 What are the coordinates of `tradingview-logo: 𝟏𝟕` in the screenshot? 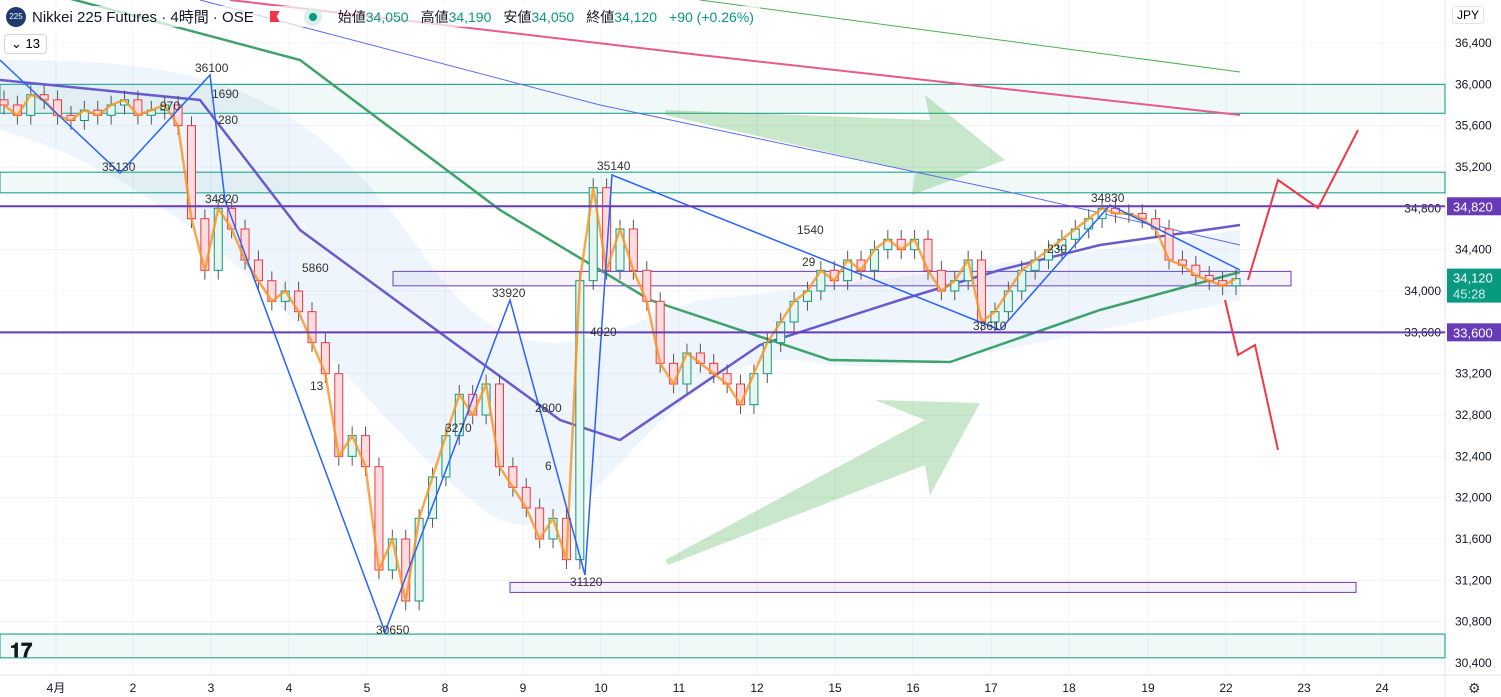 It's located at (21, 651).